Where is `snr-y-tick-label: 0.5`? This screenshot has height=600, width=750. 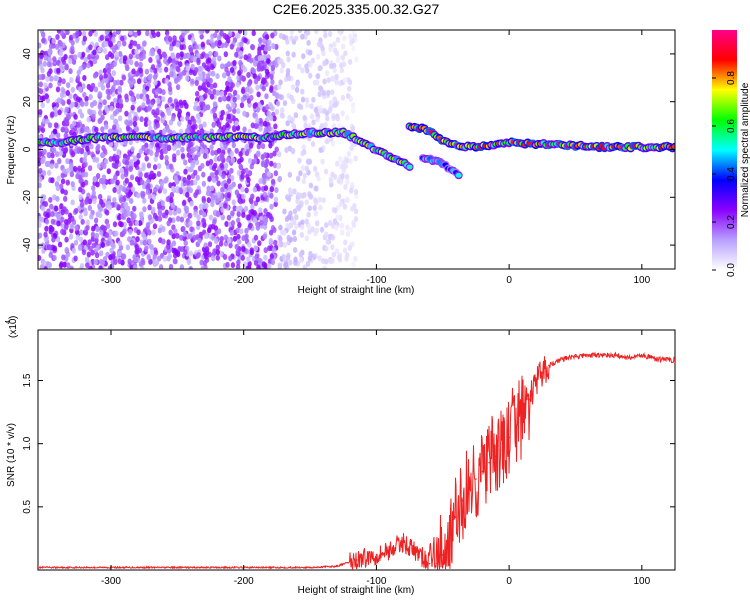
snr-y-tick-label: 0.5 is located at coordinates (27, 506).